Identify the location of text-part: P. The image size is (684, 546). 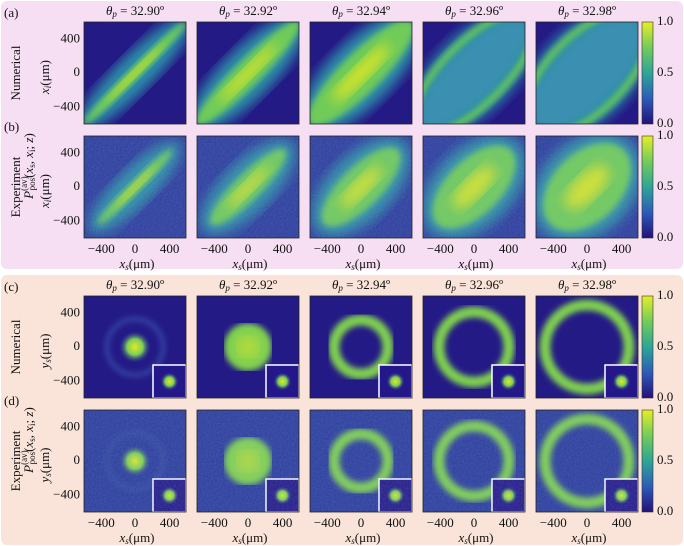
(28, 195).